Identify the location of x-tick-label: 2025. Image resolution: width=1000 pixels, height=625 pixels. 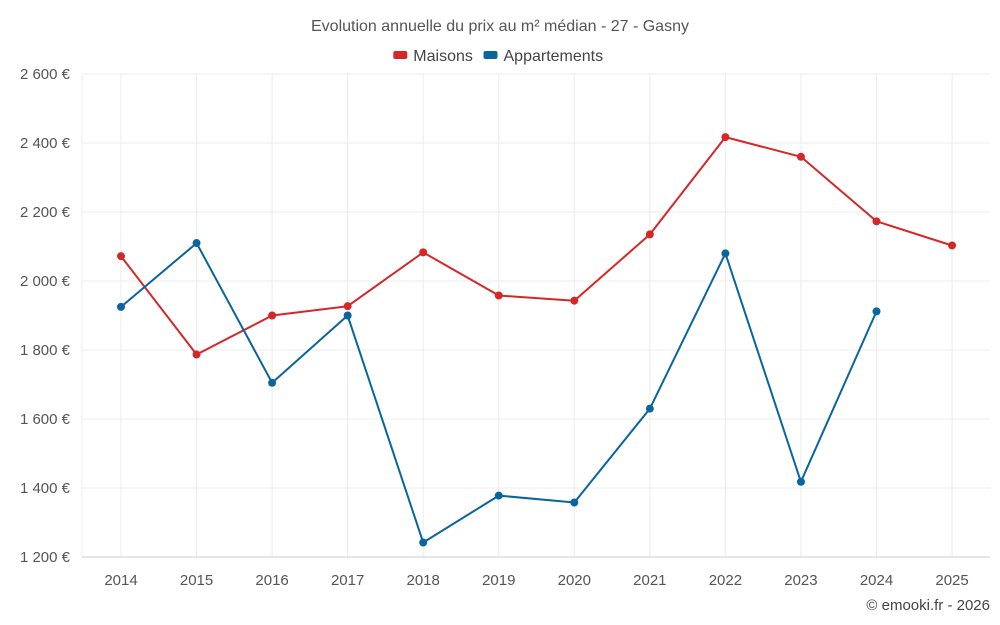
(951, 580).